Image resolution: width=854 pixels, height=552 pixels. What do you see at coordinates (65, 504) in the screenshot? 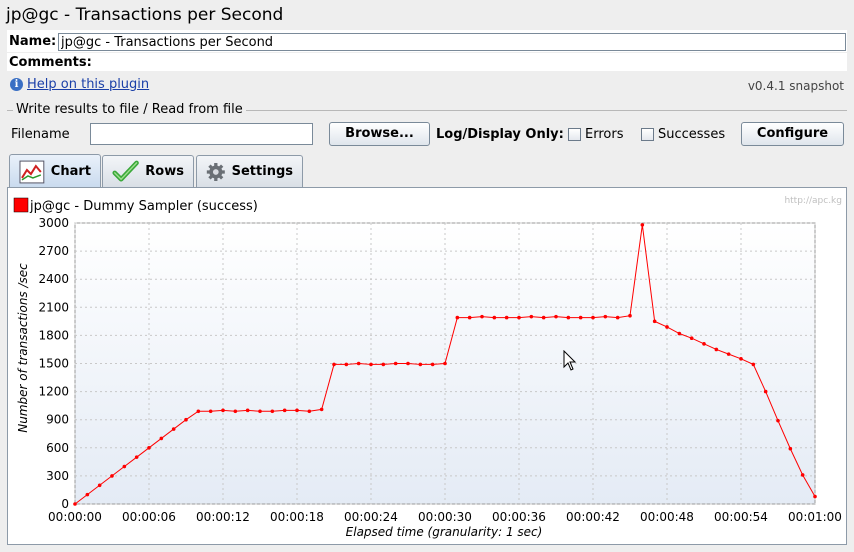
I see `y-tick-label: 0` at bounding box center [65, 504].